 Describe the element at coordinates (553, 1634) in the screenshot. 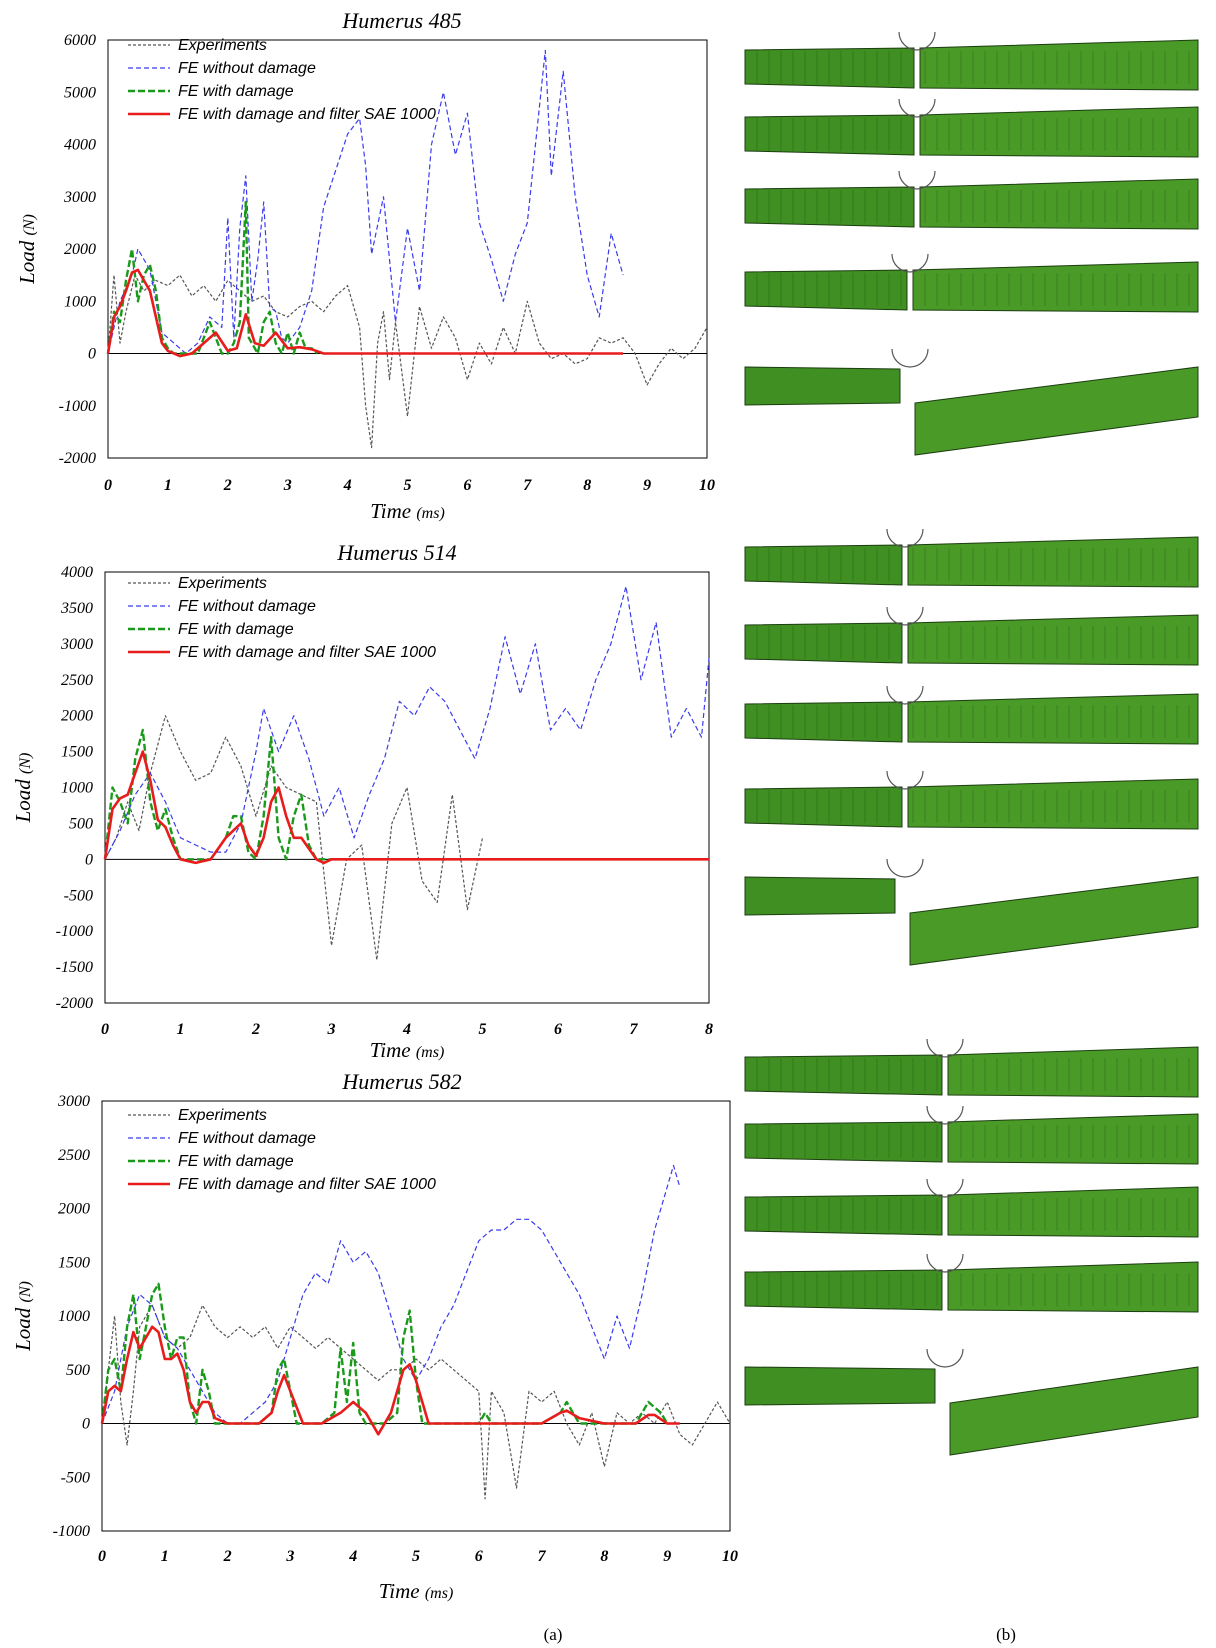

I see `panel-label-a: (a)` at that location.